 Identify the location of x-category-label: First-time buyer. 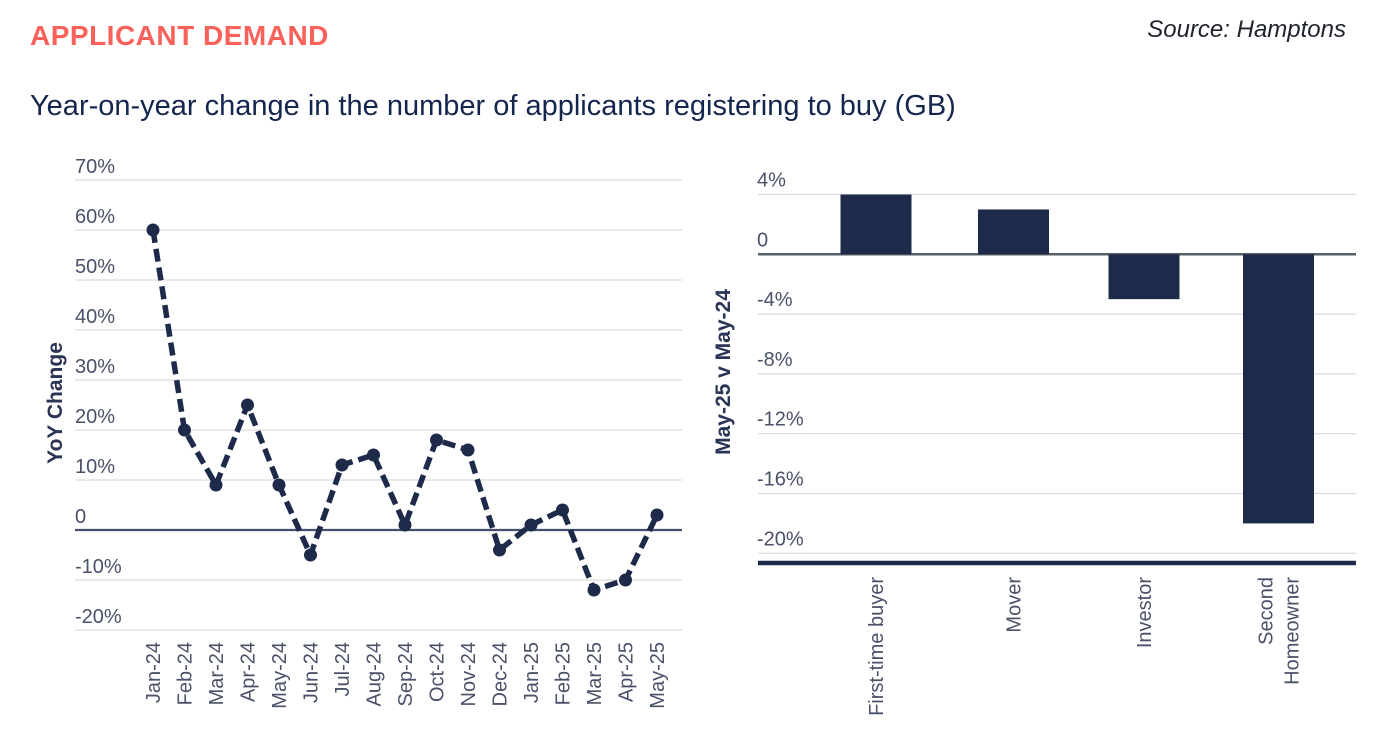
(877, 646).